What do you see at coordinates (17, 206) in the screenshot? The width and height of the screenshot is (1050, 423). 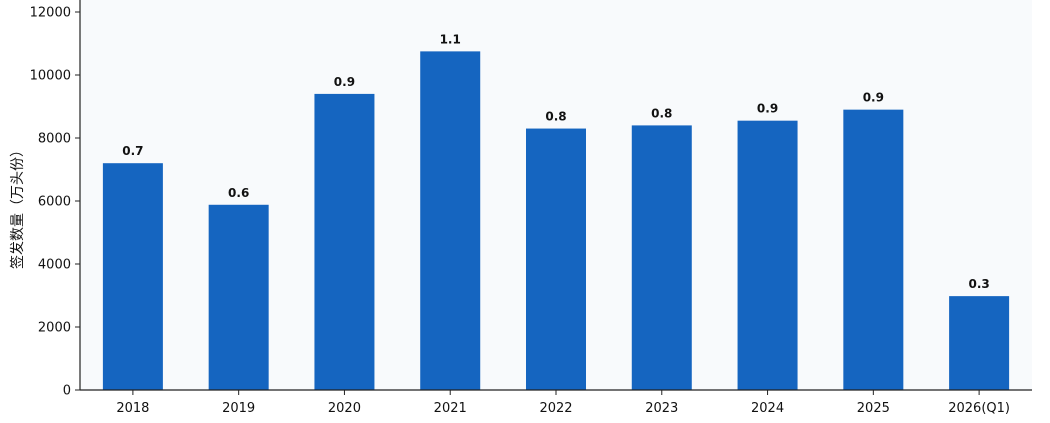 I see `y-axis-title: 签发数量（万头份）` at bounding box center [17, 206].